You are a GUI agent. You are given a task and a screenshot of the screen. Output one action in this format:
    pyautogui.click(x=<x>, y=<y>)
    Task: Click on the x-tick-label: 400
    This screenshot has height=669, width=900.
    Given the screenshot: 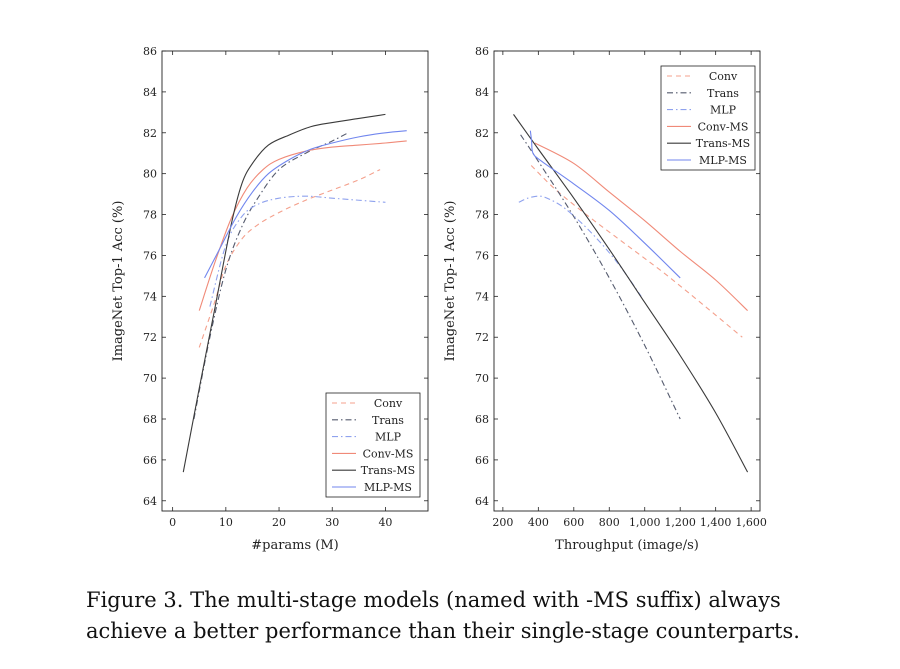 What is the action you would take?
    pyautogui.click(x=538, y=522)
    